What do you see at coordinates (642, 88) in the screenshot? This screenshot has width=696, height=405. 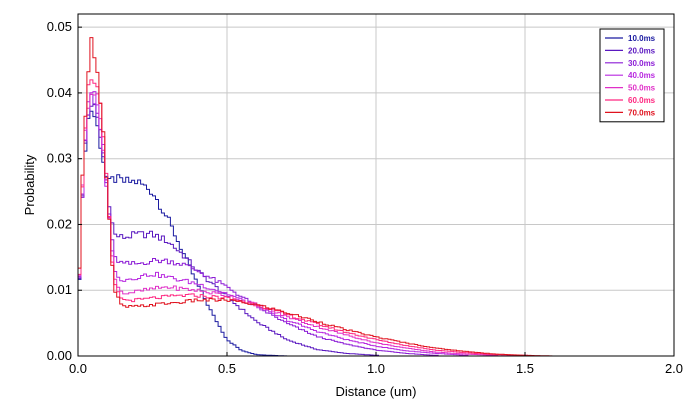 I see `legend-label: 50.0ms` at bounding box center [642, 88].